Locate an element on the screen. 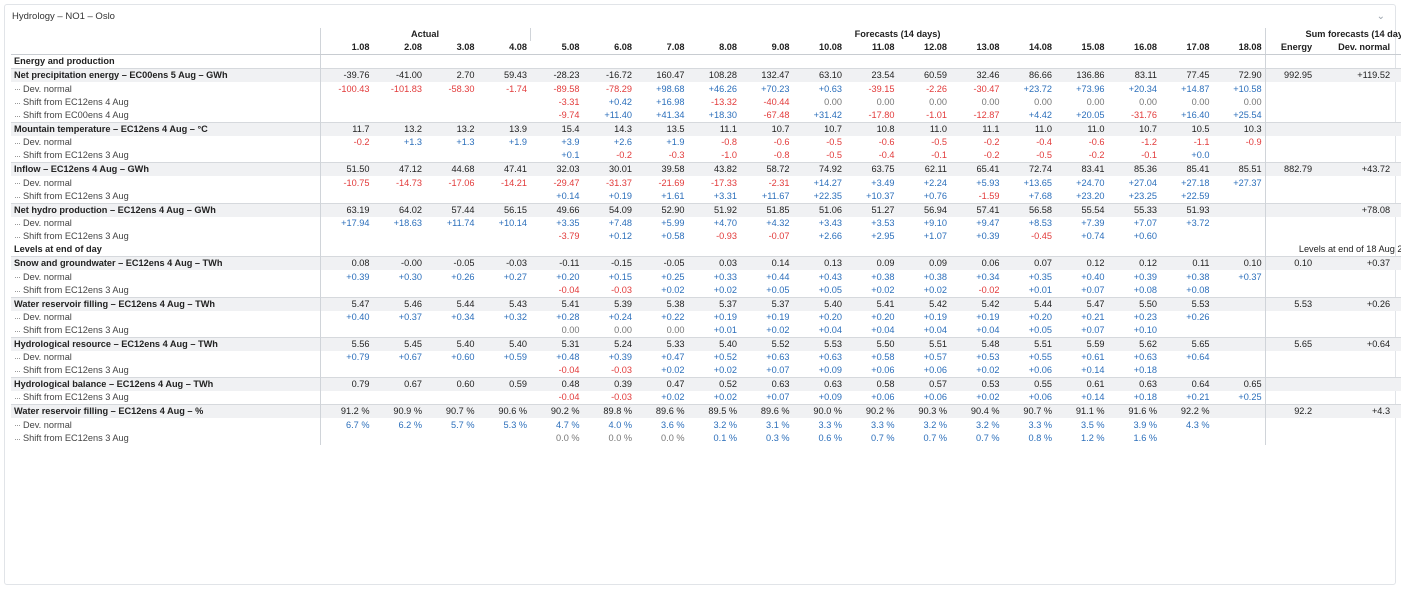 The height and width of the screenshot is (589, 1401). value-cell: 5.39 is located at coordinates (609, 303).